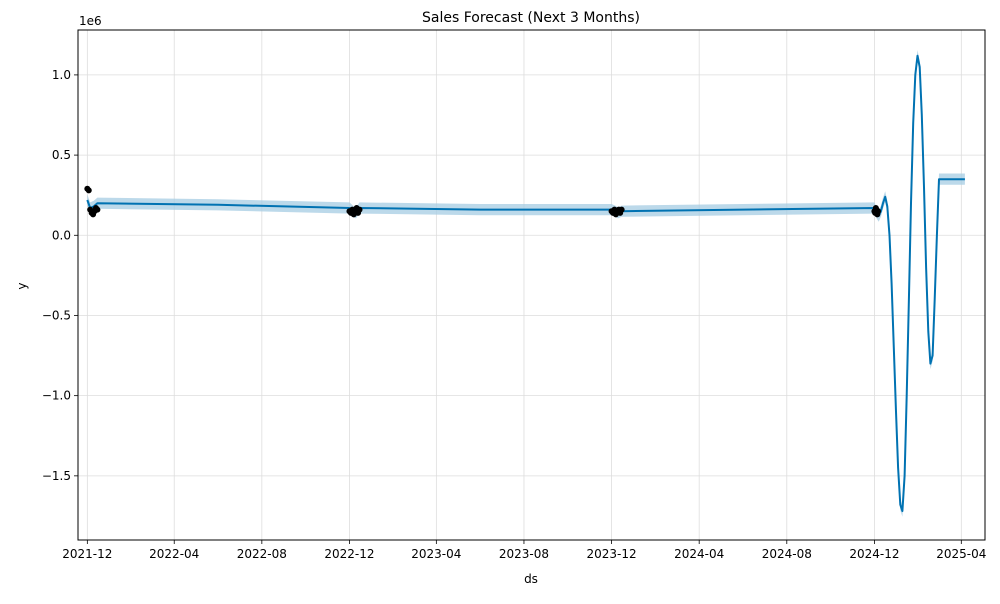 The width and height of the screenshot is (1000, 604). Describe the element at coordinates (61, 155) in the screenshot. I see `y-tick-label: 0.5` at that location.